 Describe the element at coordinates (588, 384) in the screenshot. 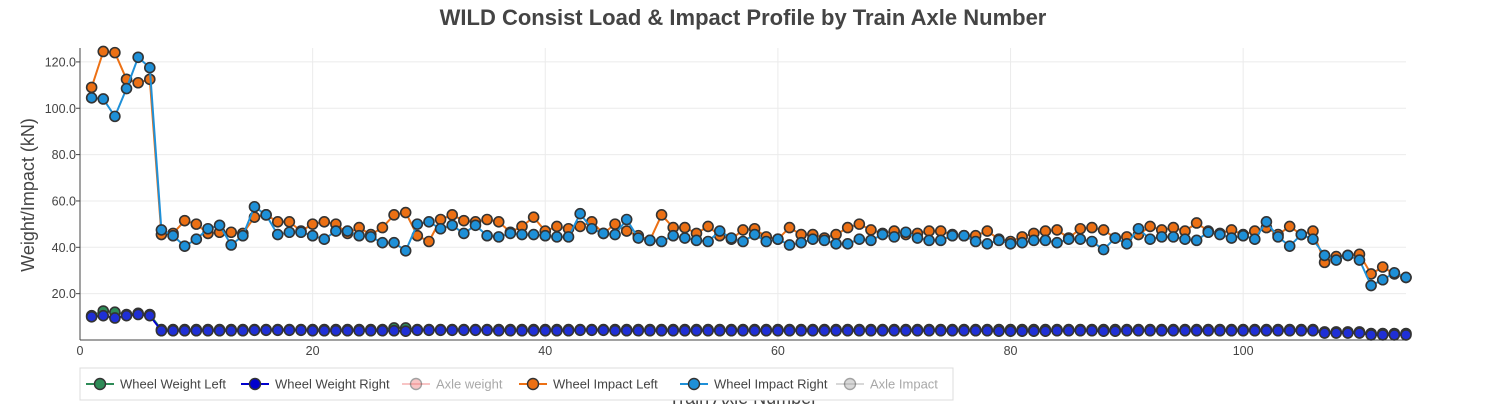

I see `legend-item: Wheel Impact Left` at that location.